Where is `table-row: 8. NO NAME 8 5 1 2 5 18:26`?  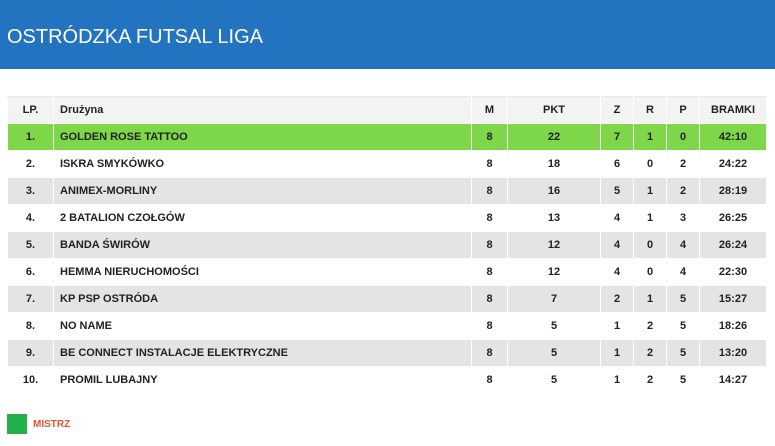
table-row: 8. NO NAME 8 5 1 2 5 18:26 is located at coordinates (387, 326).